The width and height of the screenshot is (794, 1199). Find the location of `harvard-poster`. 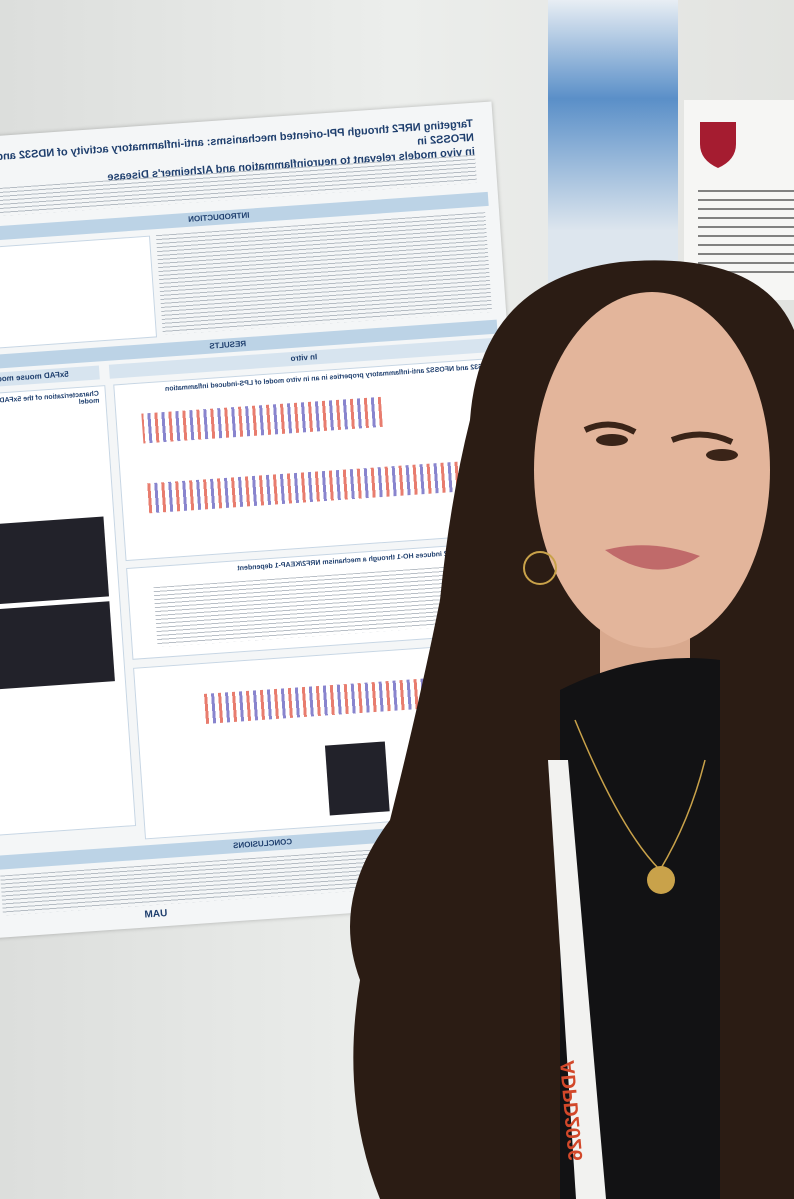

harvard-poster is located at coordinates (739, 200).